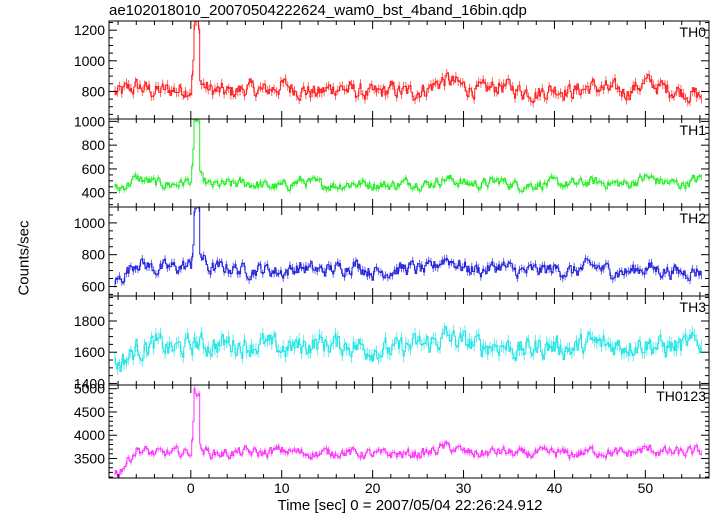 The image size is (717, 516). Describe the element at coordinates (89, 389) in the screenshot. I see `y-tick-label: 5000` at that location.